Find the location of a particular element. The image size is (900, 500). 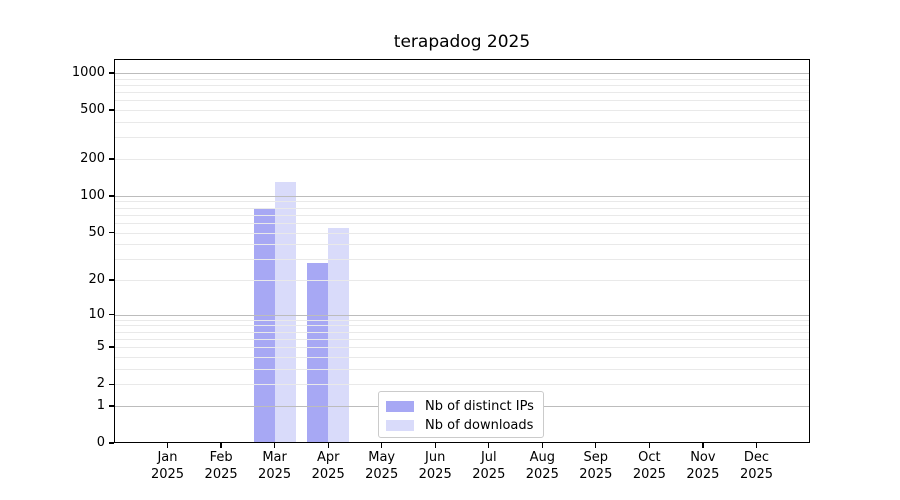

legend-label: Nb of downloads is located at coordinates (479, 425).